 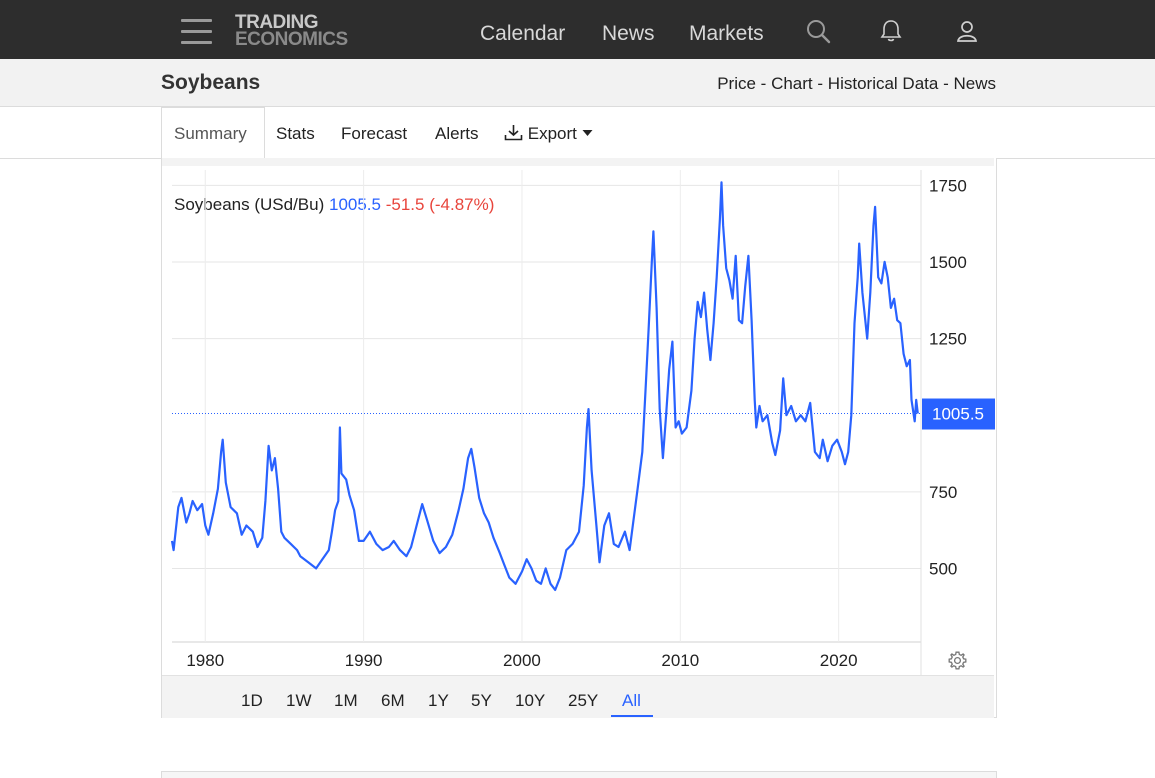 What do you see at coordinates (457, 133) in the screenshot?
I see `tab-alerts: Alerts` at bounding box center [457, 133].